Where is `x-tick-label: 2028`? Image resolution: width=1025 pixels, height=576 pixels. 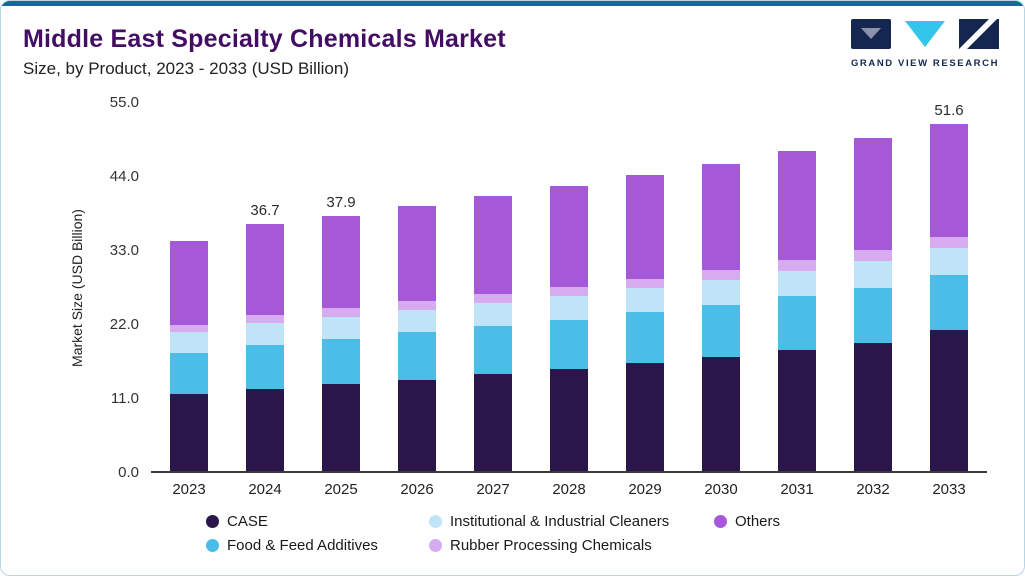 x-tick-label: 2028 is located at coordinates (569, 489).